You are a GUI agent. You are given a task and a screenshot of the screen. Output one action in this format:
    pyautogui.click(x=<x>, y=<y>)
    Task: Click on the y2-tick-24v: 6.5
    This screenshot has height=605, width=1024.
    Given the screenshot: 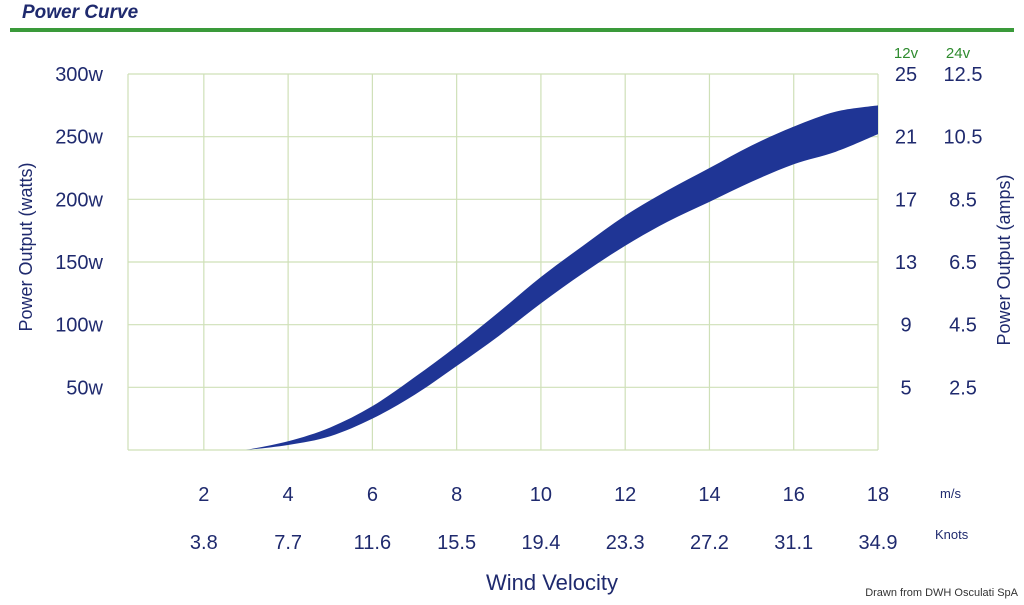 What is the action you would take?
    pyautogui.click(x=963, y=263)
    